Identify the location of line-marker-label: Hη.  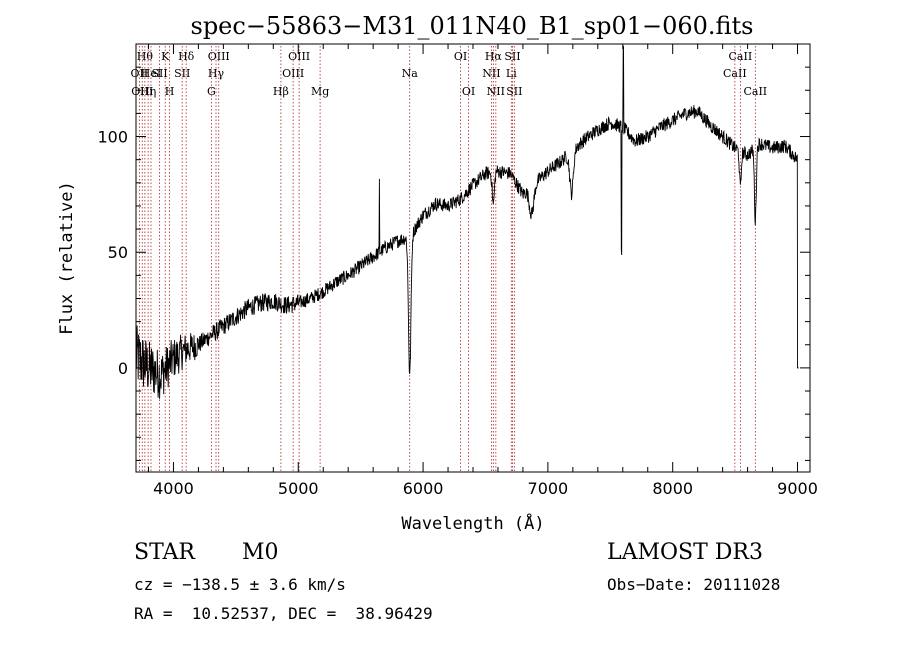
(148, 91).